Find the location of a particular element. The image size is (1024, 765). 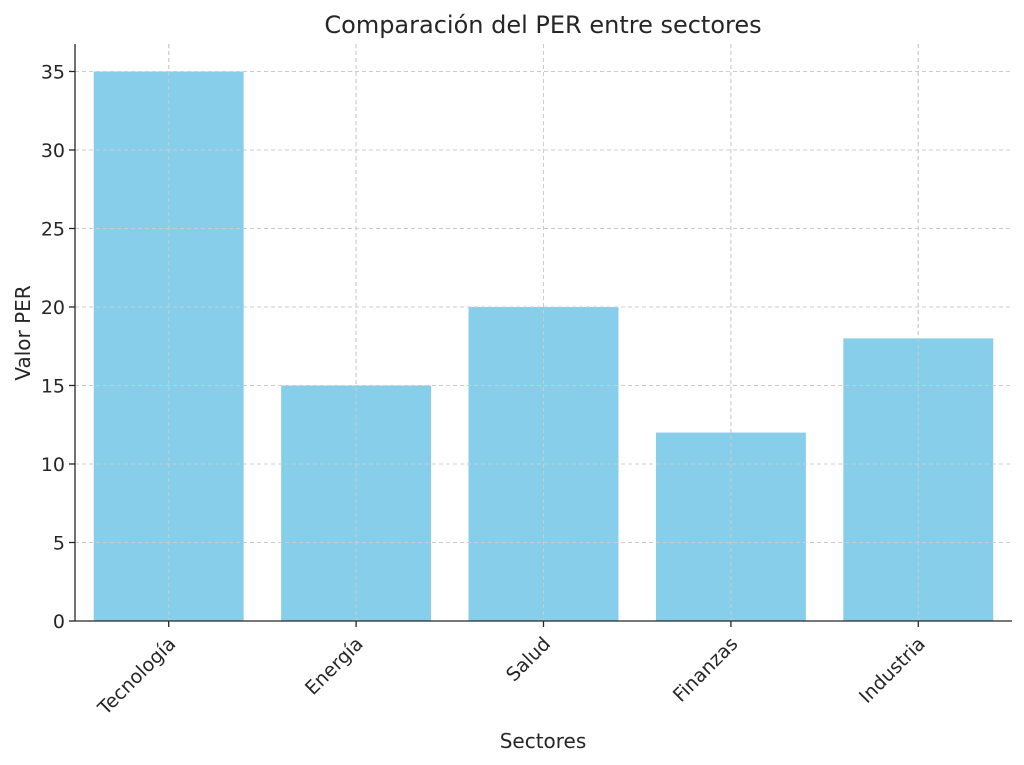

y-tick-label: 10 is located at coordinates (53, 465).